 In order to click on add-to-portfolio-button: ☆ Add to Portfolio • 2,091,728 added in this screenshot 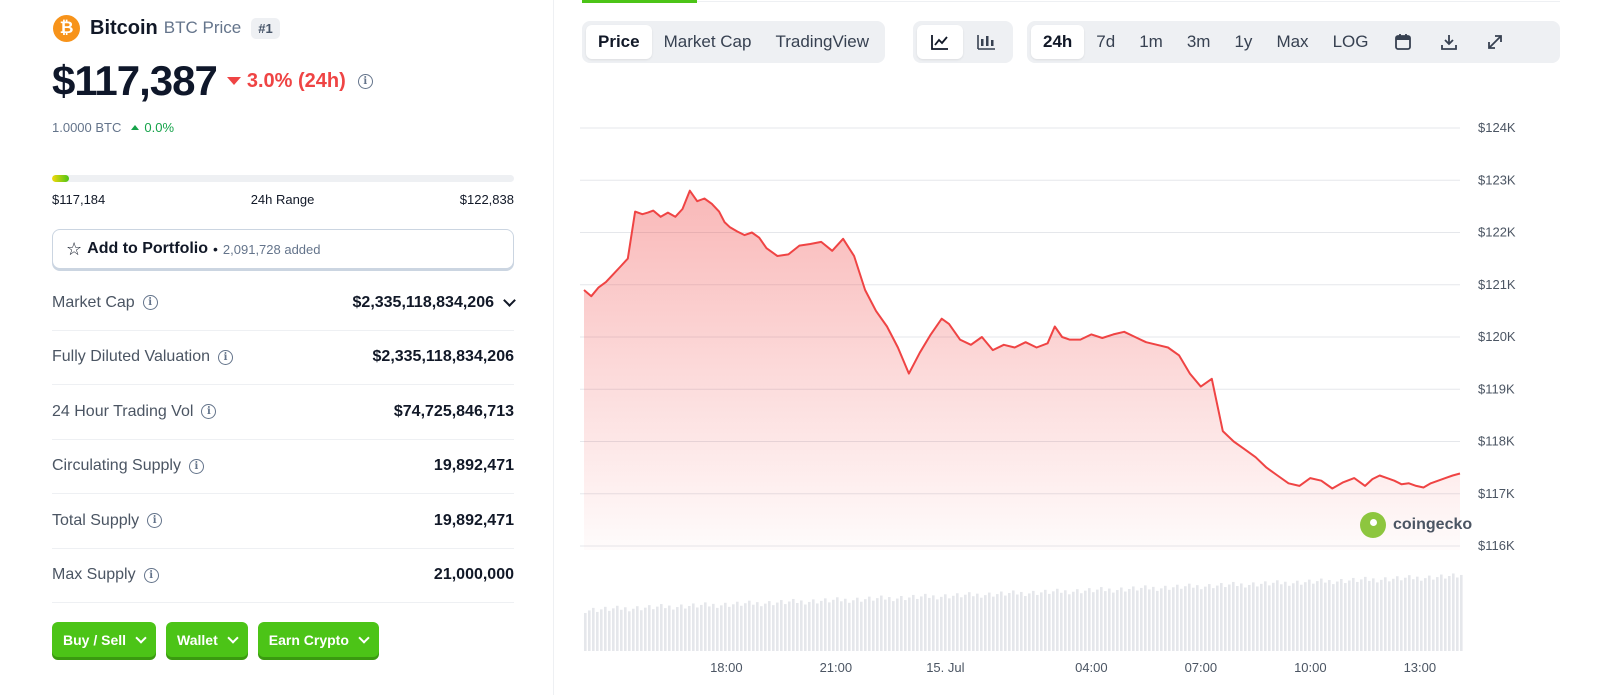, I will do `click(283, 249)`.